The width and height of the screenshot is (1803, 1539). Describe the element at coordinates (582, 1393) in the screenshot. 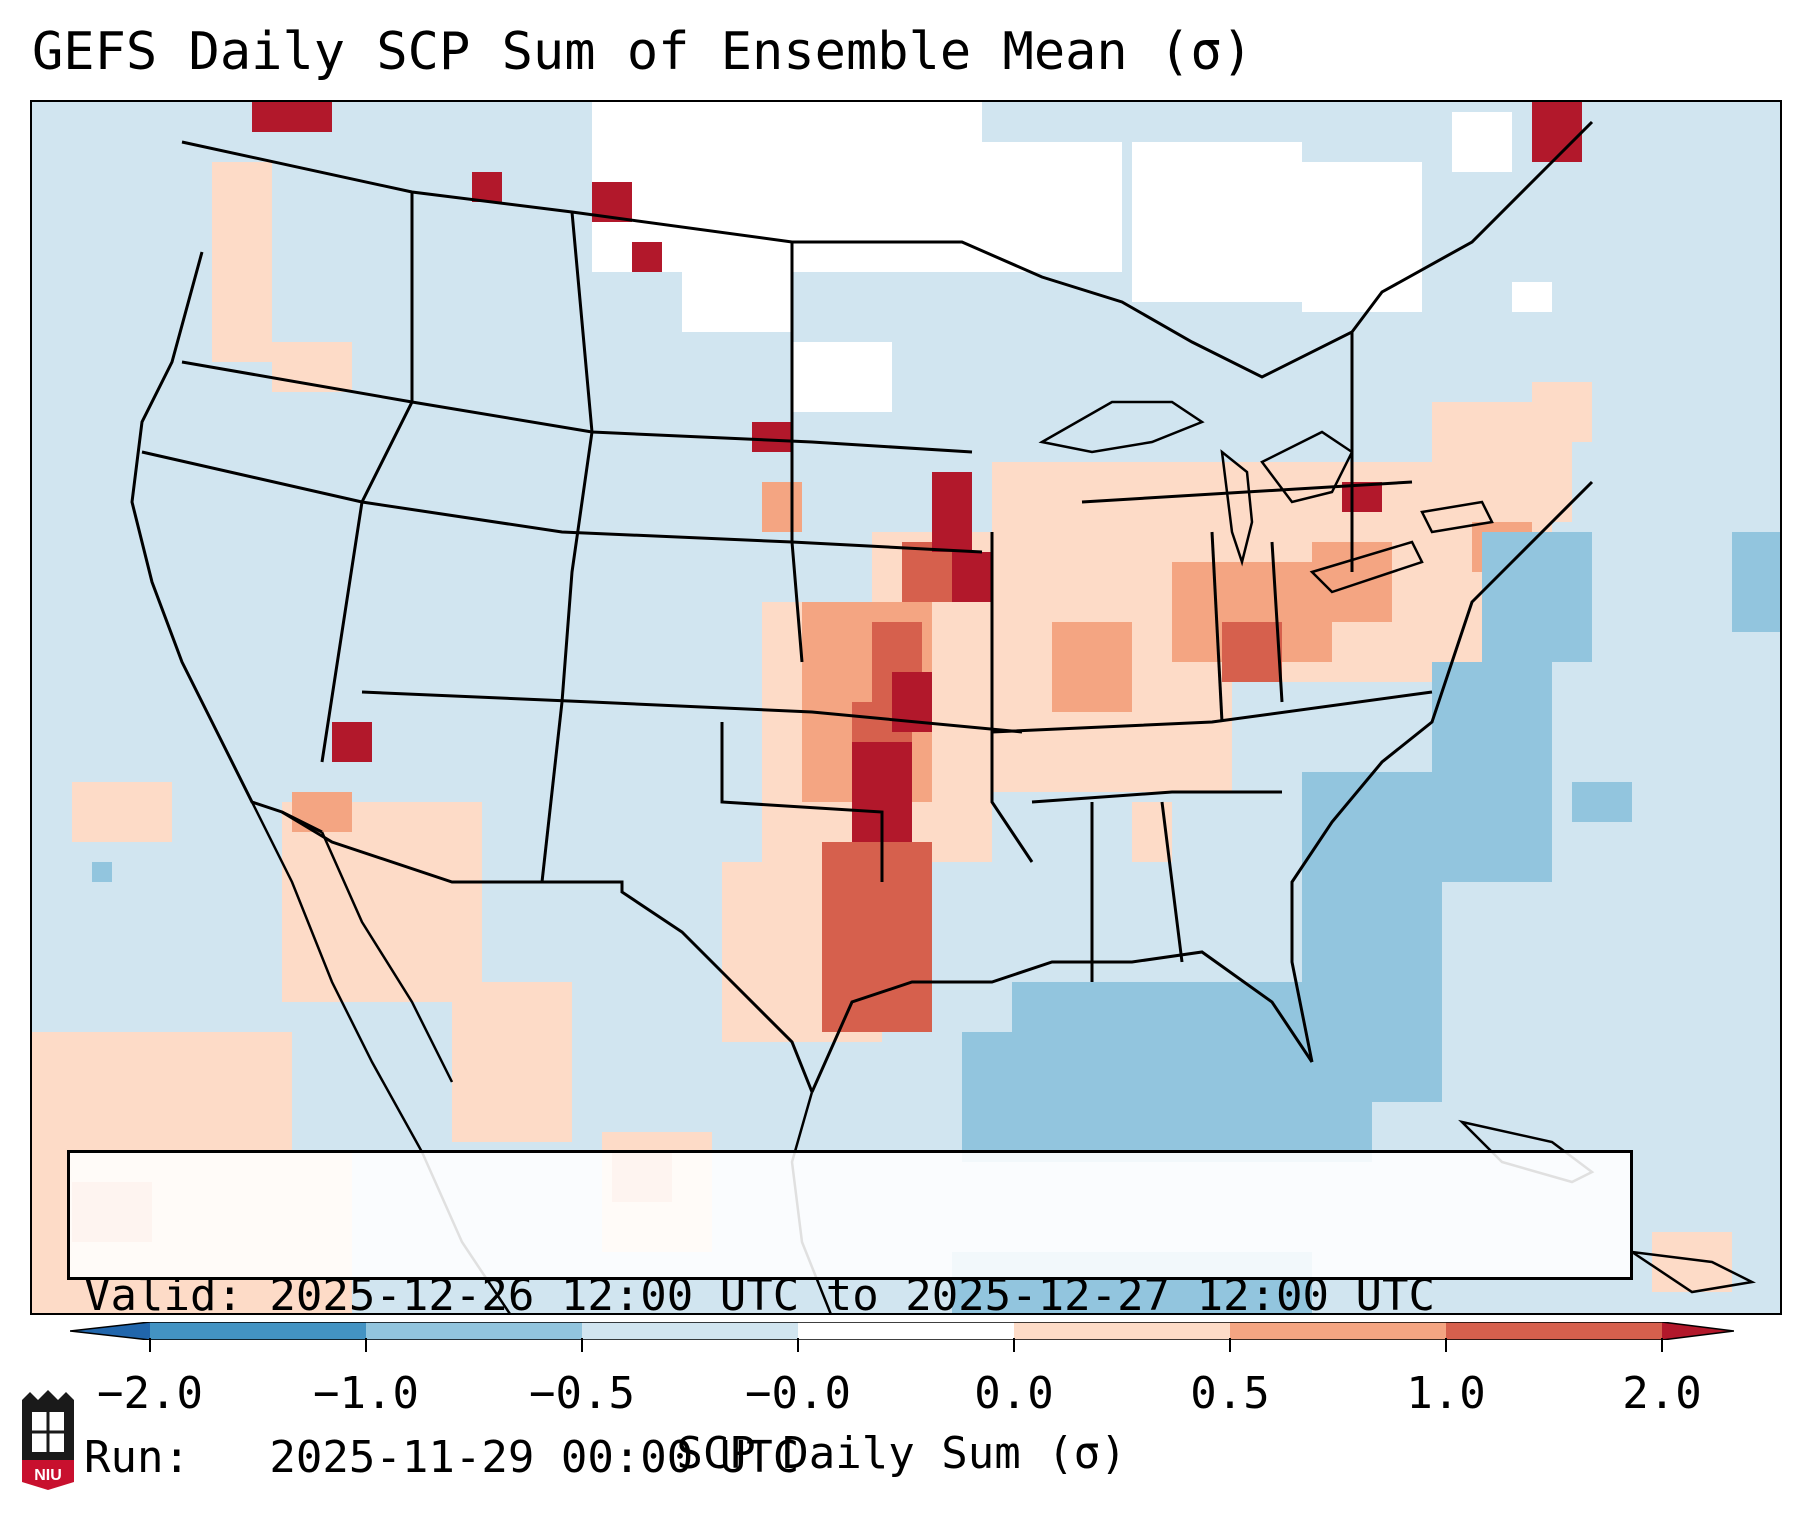

I see `colorbar-tick-label: −0.5` at that location.